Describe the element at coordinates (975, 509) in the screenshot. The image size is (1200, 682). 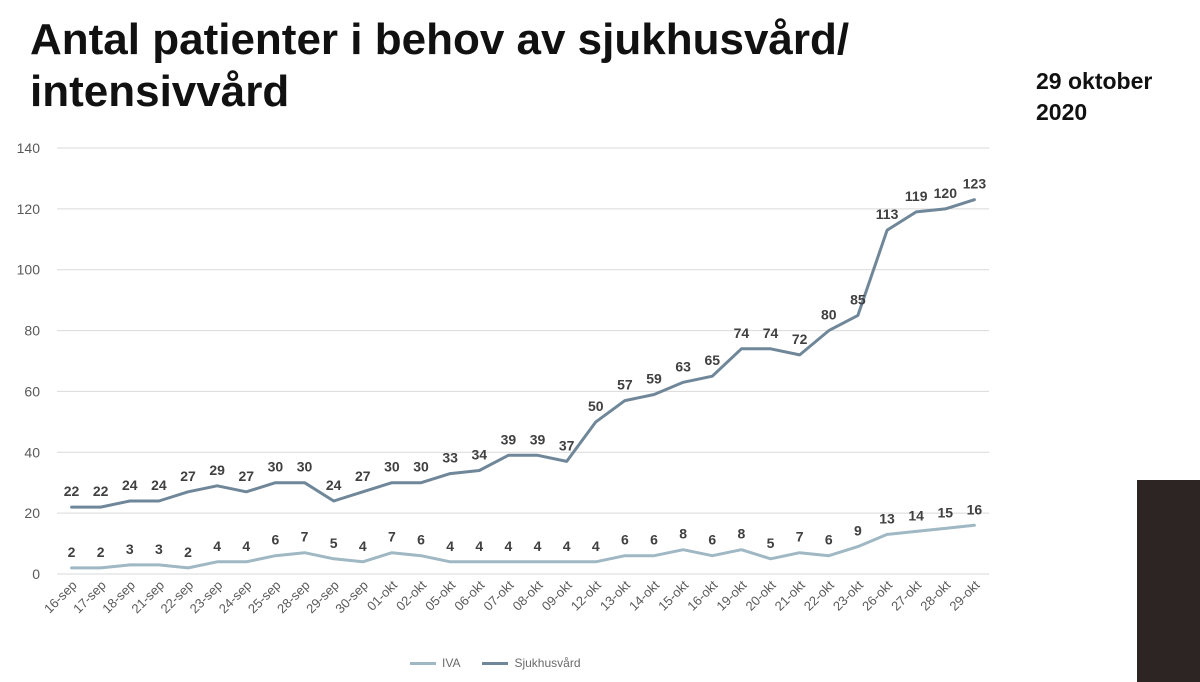
I see `data-label-iva: 16` at that location.